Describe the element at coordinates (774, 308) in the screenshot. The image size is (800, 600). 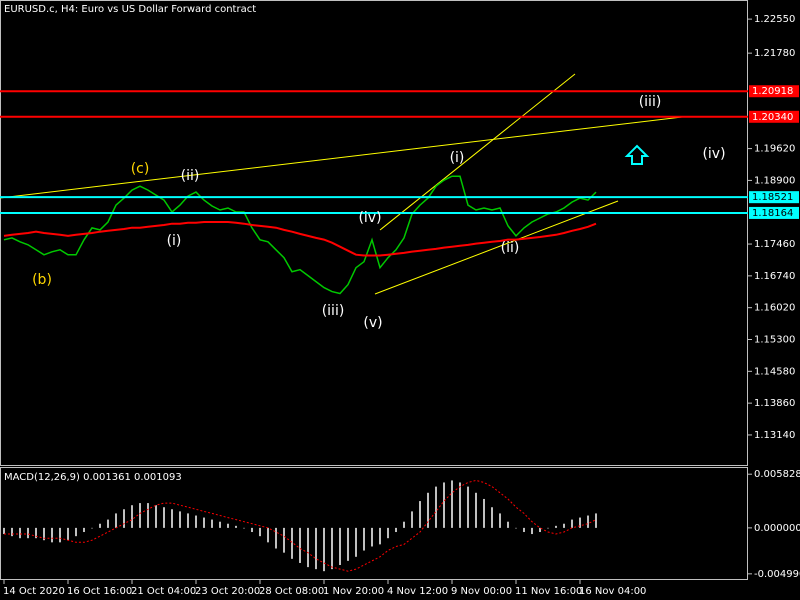
I see `y-tick-label: 1.16020` at that location.